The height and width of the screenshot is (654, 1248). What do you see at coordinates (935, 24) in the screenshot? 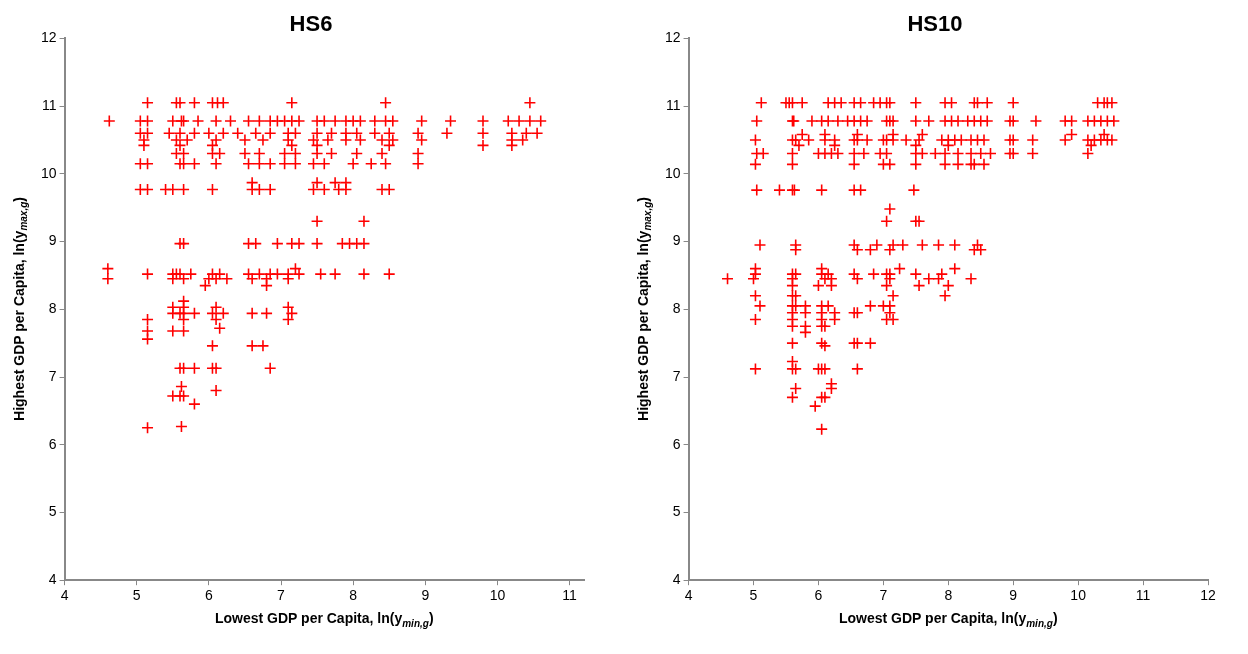
I see `chart-title: HS10` at bounding box center [935, 24].